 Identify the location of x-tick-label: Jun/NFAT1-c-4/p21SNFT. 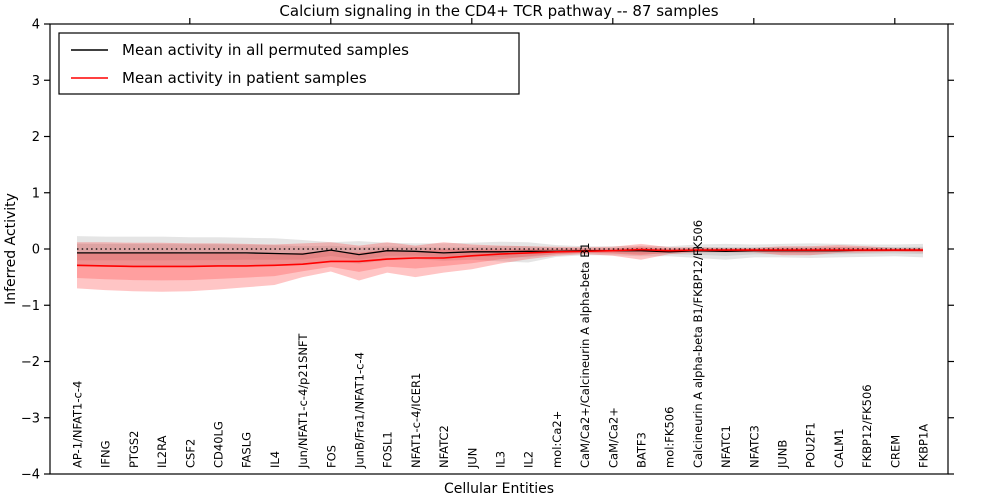
(303, 401).